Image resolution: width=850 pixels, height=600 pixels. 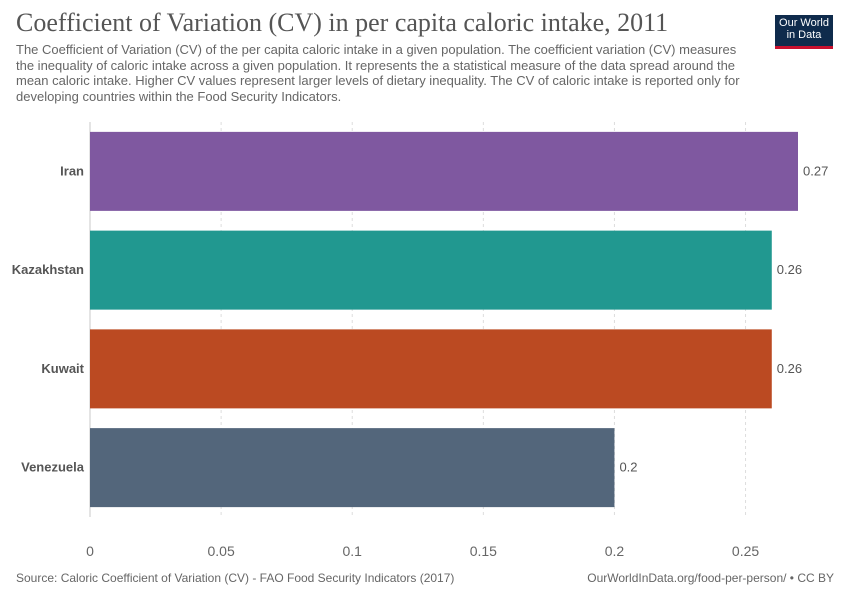 What do you see at coordinates (804, 23) in the screenshot?
I see `logo-line-1: Our World` at bounding box center [804, 23].